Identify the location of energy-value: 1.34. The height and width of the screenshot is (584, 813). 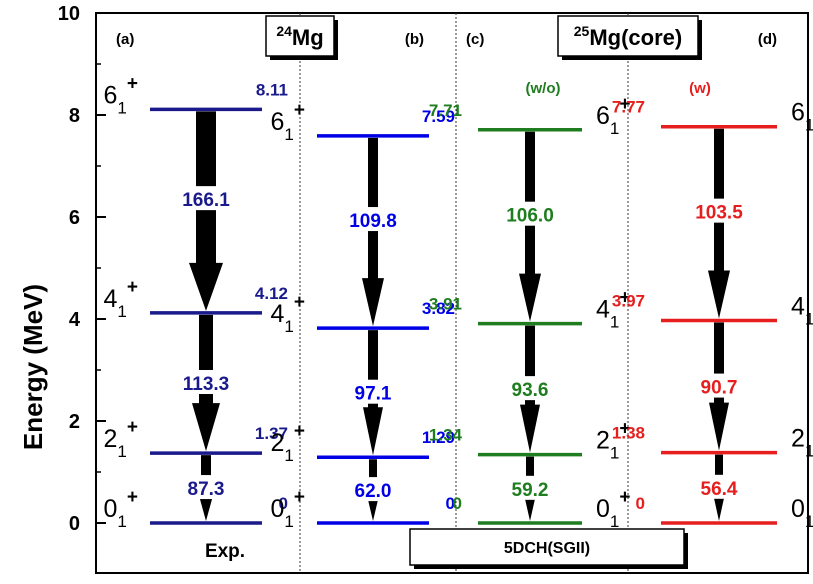
(446, 435).